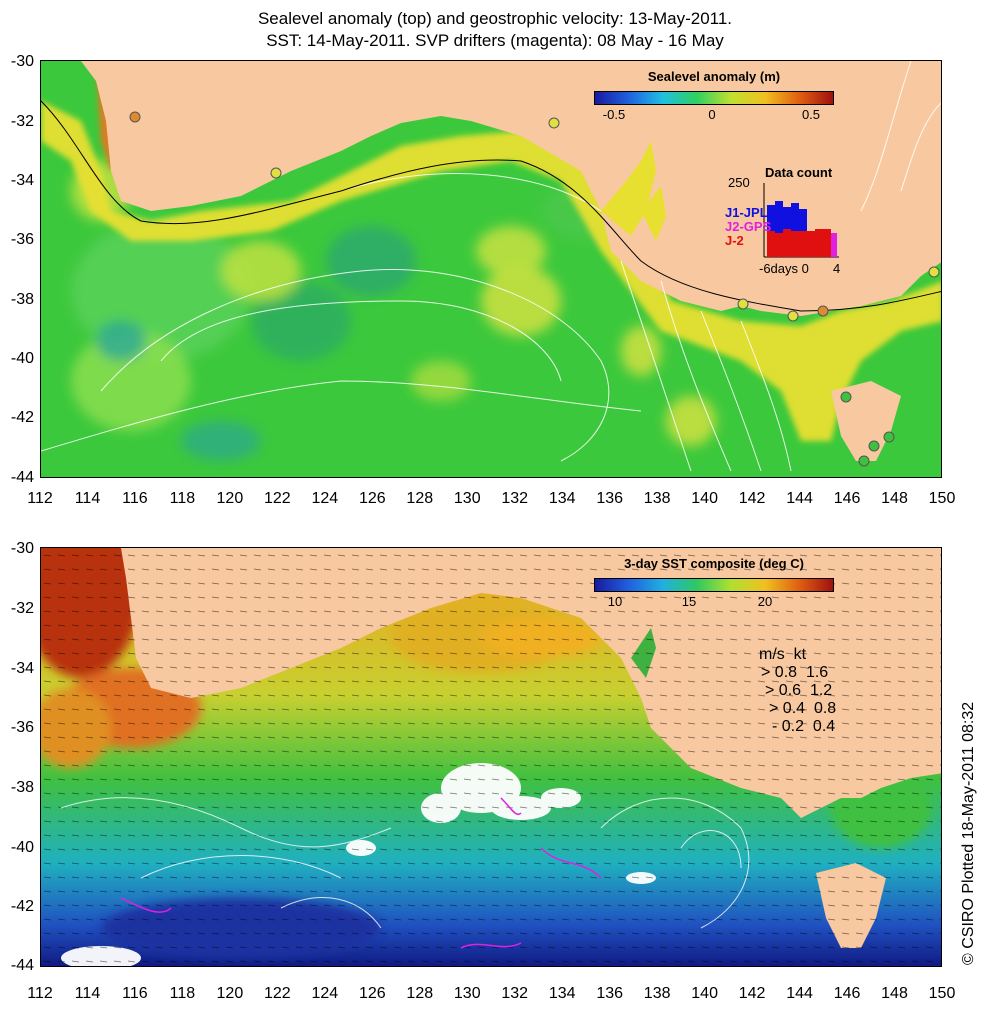  What do you see at coordinates (739, 182) in the screenshot?
I see `data-count-ymax: 250` at bounding box center [739, 182].